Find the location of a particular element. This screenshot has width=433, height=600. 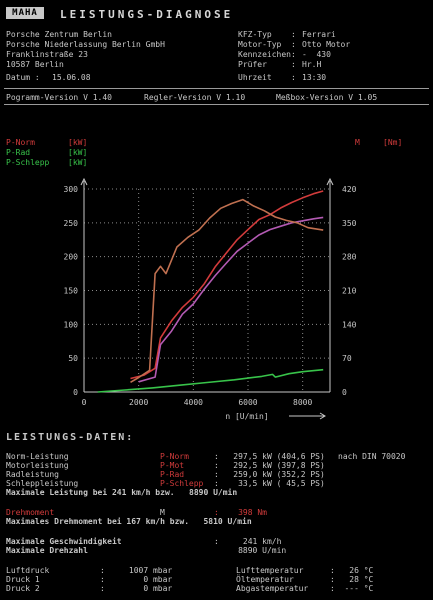

exhaust-temp-value: : --- °C is located at coordinates (352, 588).